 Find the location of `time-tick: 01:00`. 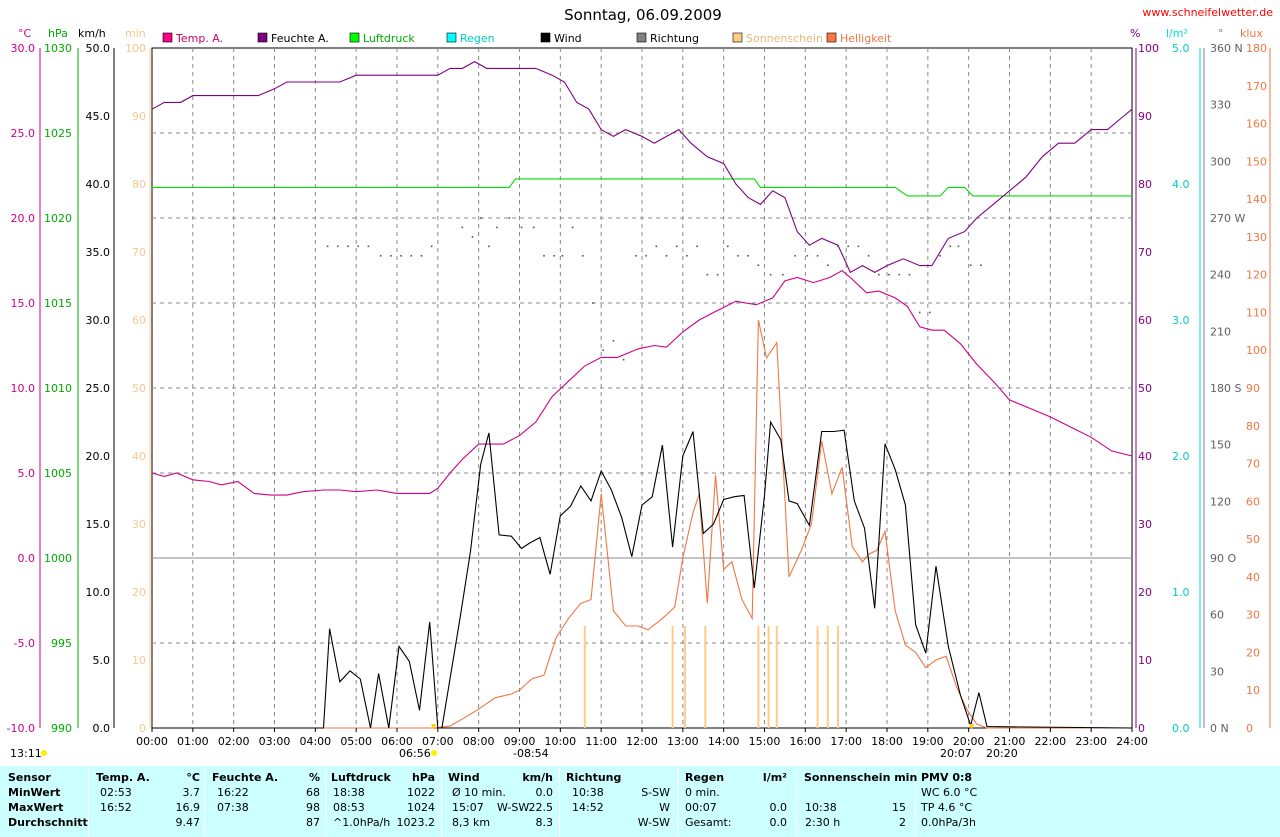

time-tick: 01:00 is located at coordinates (193, 741).